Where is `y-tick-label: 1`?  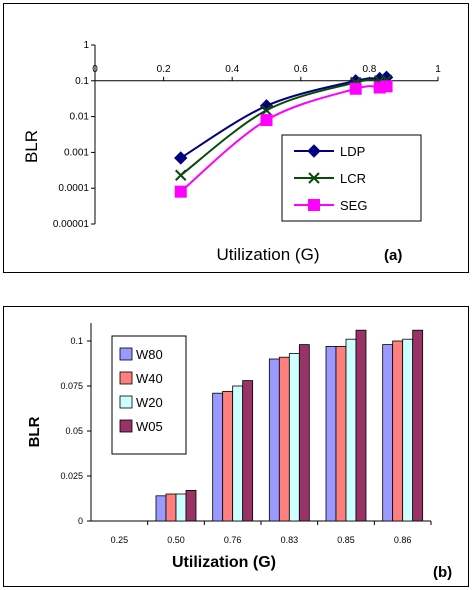
y-tick-label: 1 is located at coordinates (86, 45).